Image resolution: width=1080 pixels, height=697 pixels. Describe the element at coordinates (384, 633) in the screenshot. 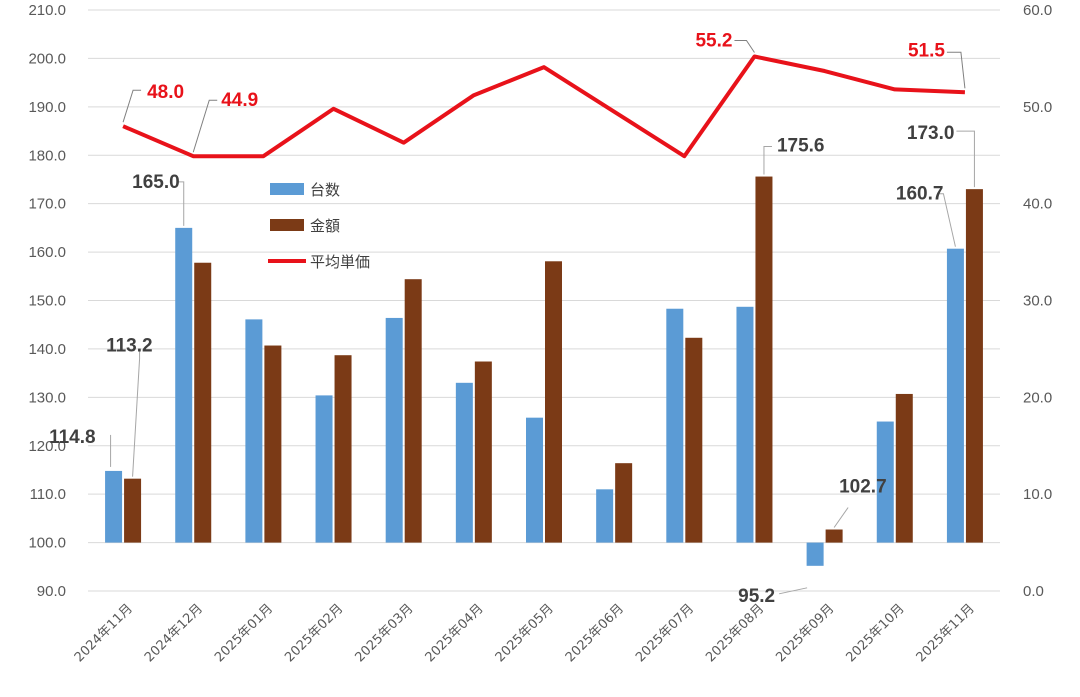

I see `x-tick-label: 2025年03月` at that location.